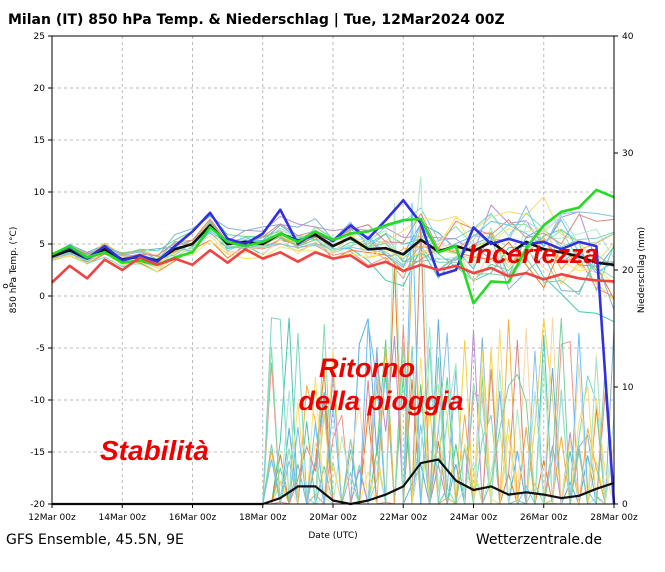 The width and height of the screenshot is (665, 572). Describe the element at coordinates (333, 265) in the screenshot. I see `series-long-term-mean` at that location.